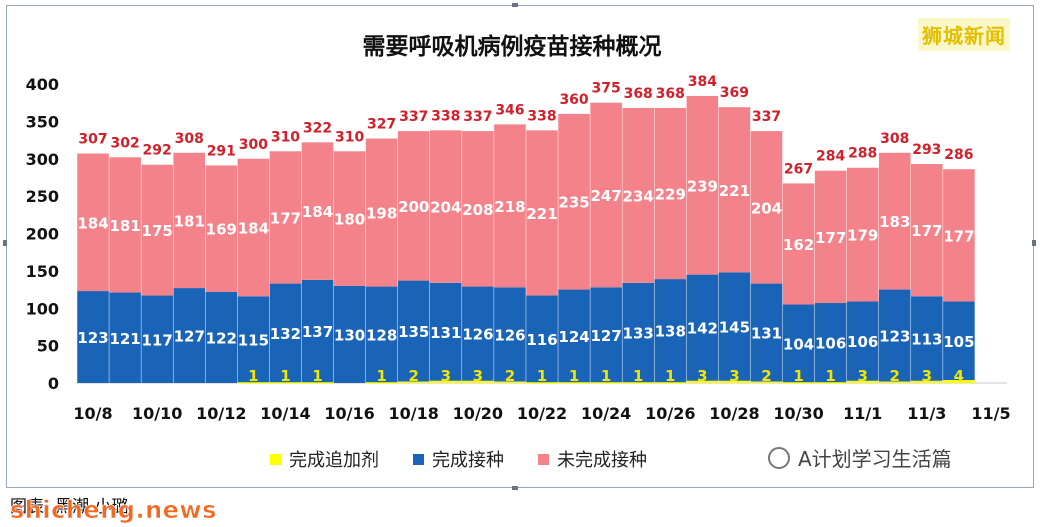 Image resolution: width=1041 pixels, height=527 pixels. Describe the element at coordinates (592, 459) in the screenshot. I see `legend-item-incomplete: 未完成接种` at that location.